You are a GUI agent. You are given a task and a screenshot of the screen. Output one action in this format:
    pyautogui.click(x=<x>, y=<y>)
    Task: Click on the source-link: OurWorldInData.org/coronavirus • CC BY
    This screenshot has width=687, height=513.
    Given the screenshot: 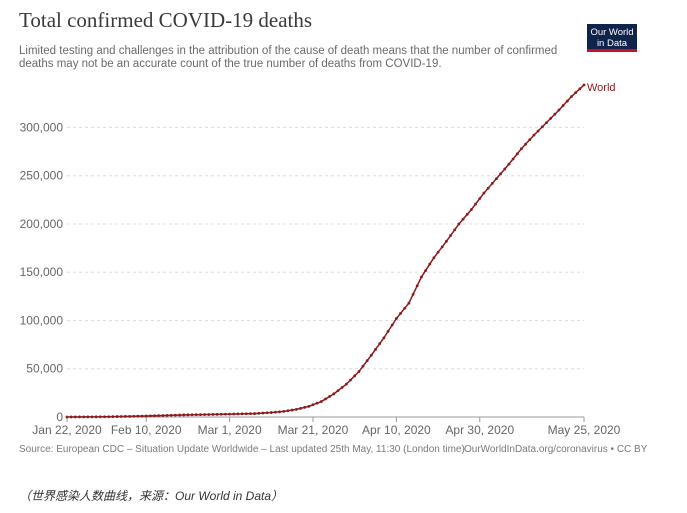 What is the action you would take?
    pyautogui.click(x=556, y=449)
    